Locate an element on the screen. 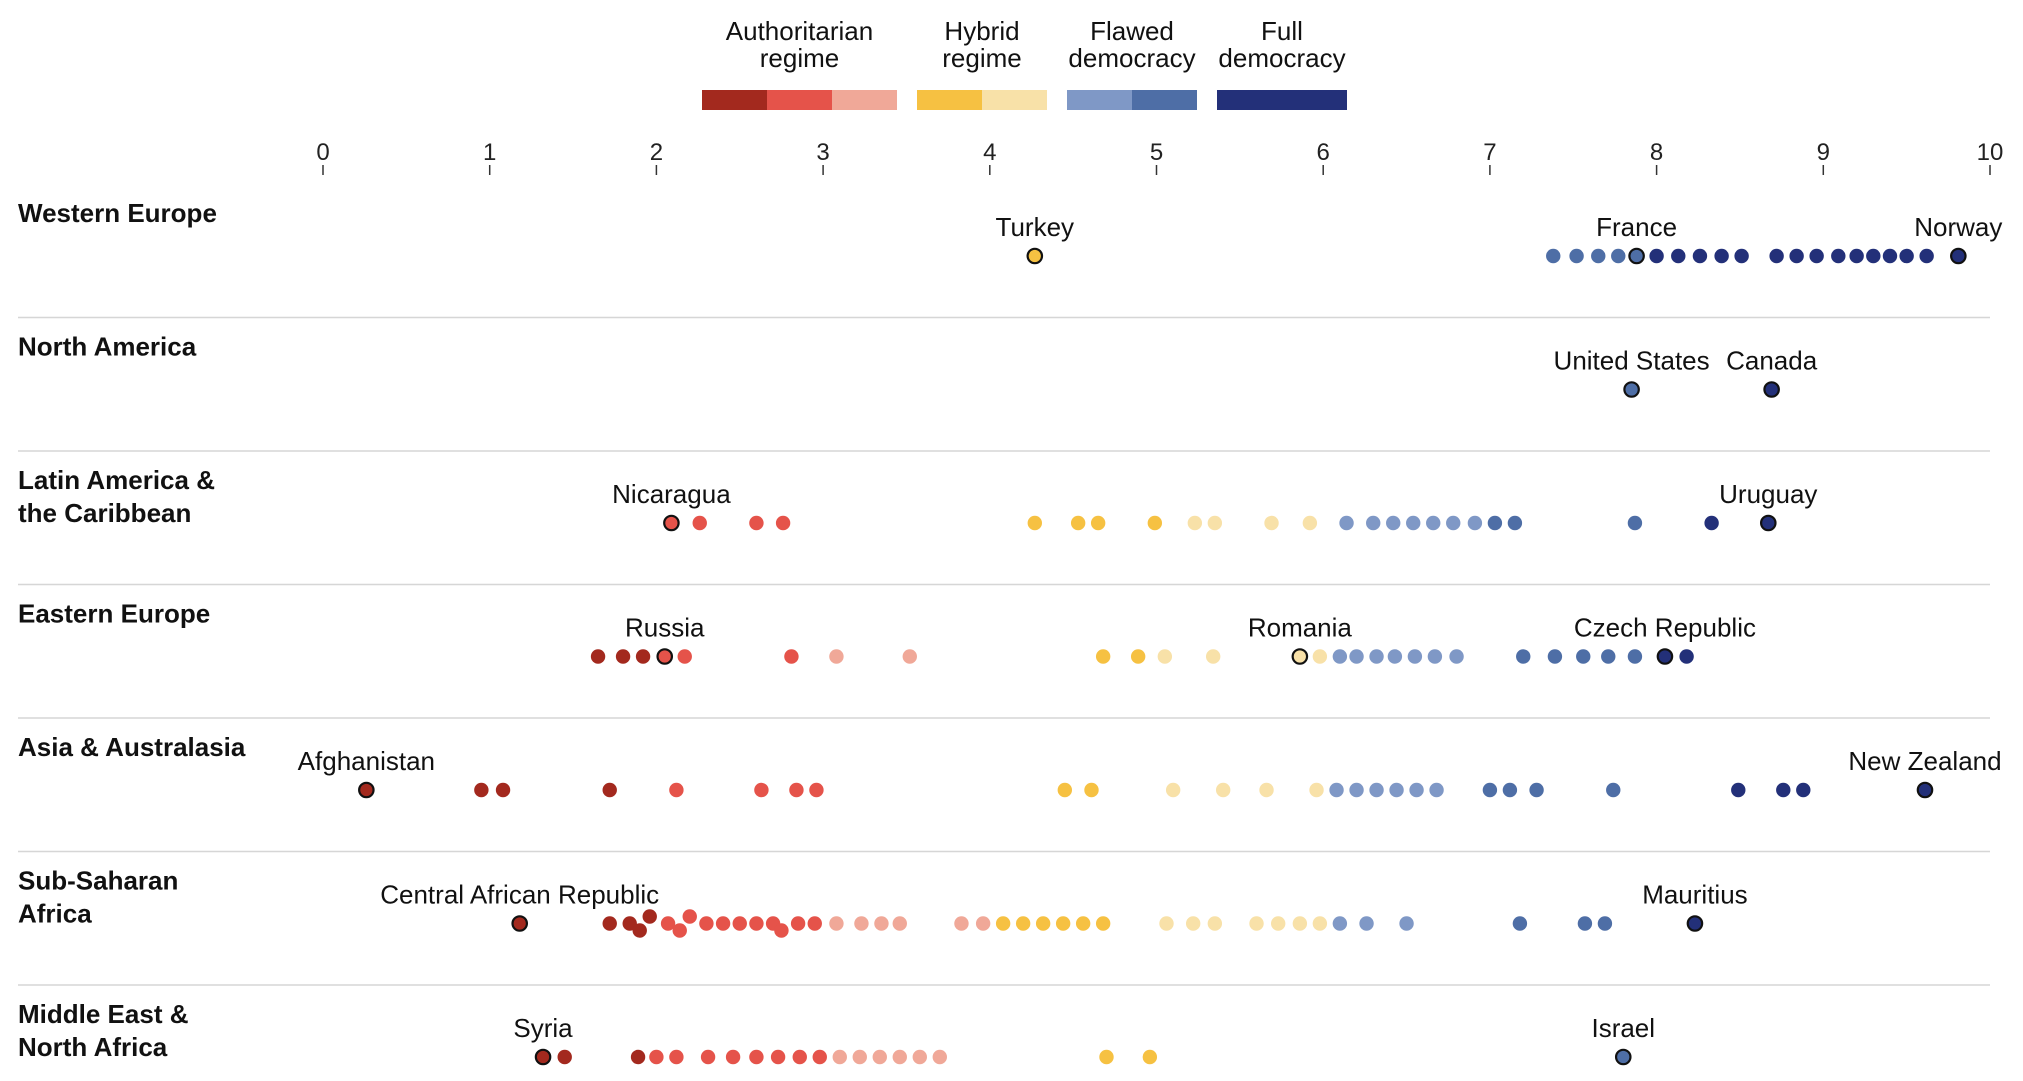 The image size is (2023, 1081). x-tick-label: 5 is located at coordinates (1156, 152).